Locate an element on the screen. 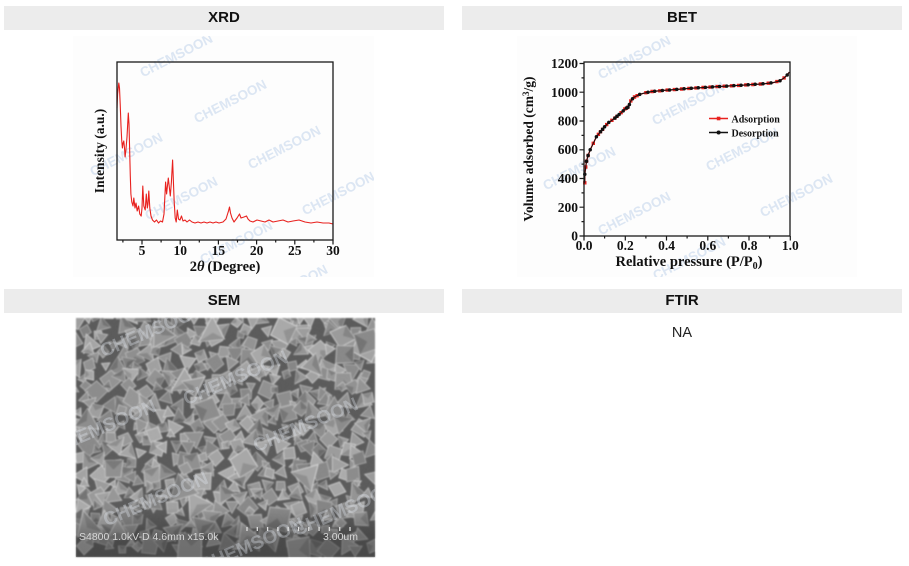 Image resolution: width=909 pixels, height=566 pixels. svg-text: 600 is located at coordinates (568, 149).